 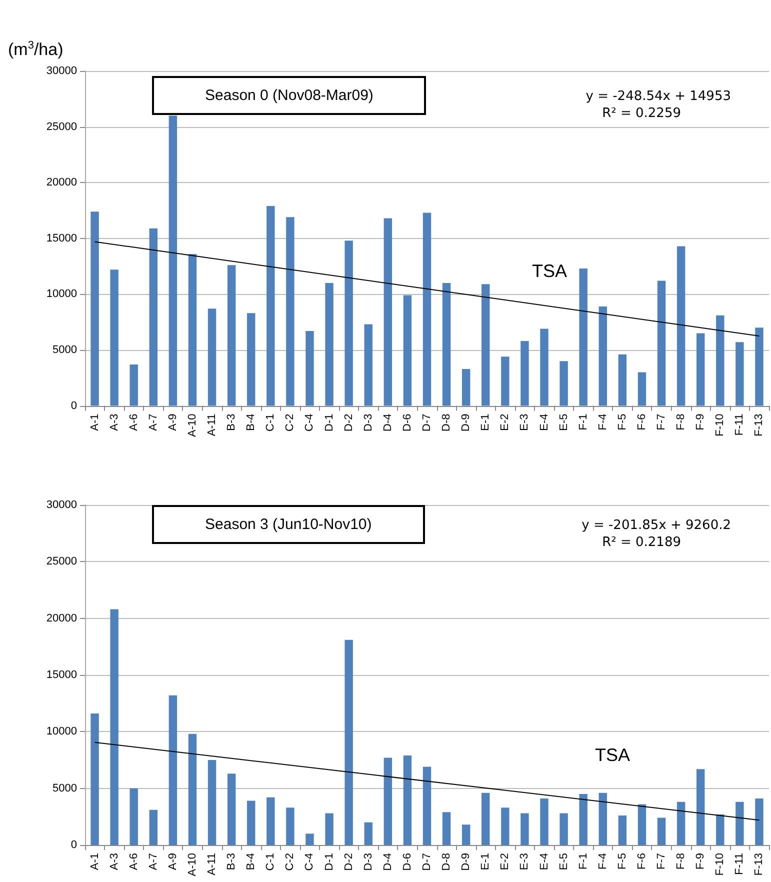 I want to click on x-tick-label: A-9, so click(x=172, y=861).